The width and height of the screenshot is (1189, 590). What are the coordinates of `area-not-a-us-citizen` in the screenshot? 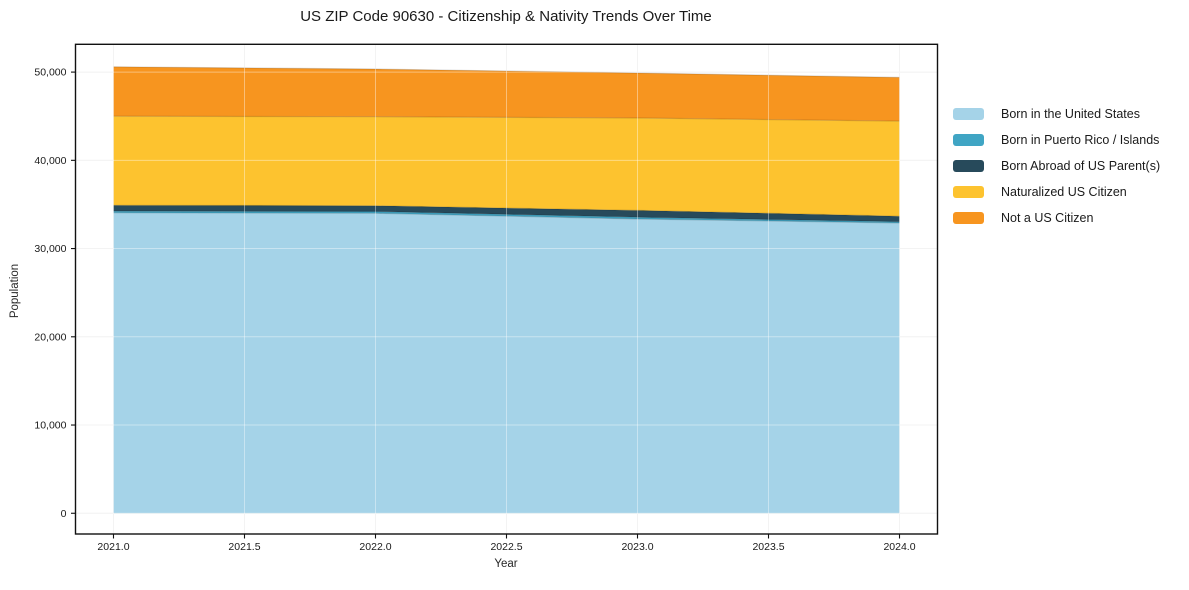 It's located at (506, 94).